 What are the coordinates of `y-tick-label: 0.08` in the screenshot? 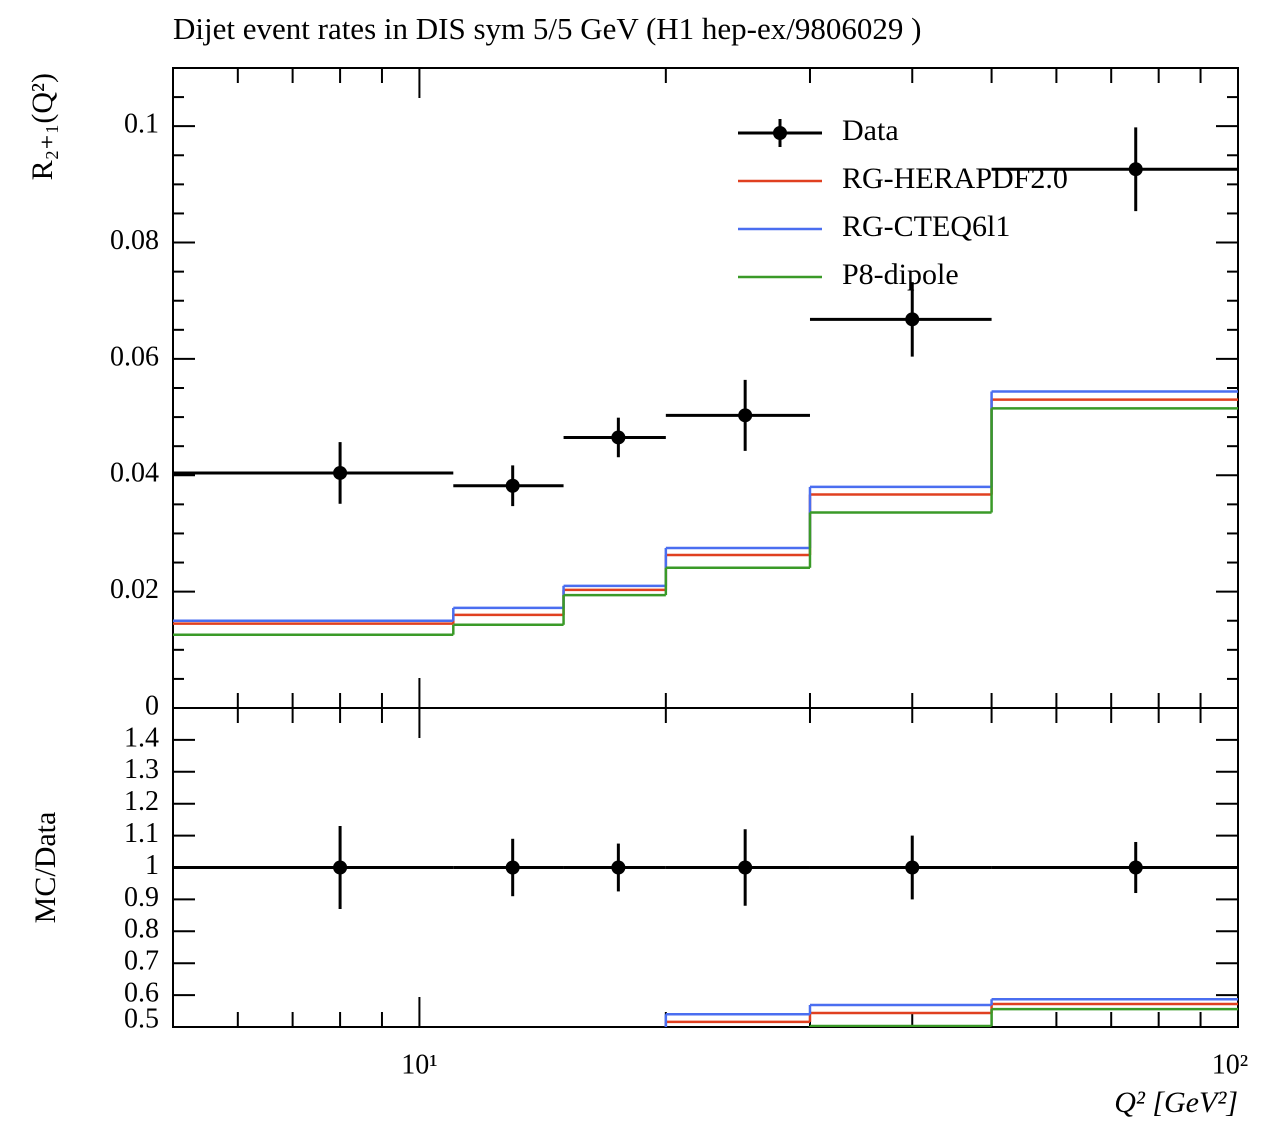 It's located at (134, 240).